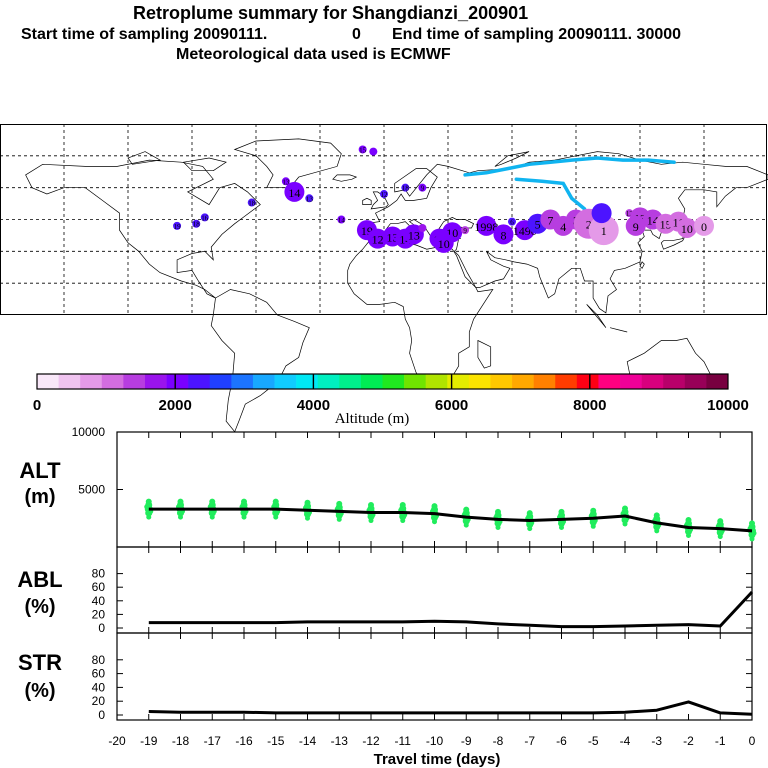 The width and height of the screenshot is (768, 768). Describe the element at coordinates (451, 405) in the screenshot. I see `colorbar-tick-label: 6000` at that location.